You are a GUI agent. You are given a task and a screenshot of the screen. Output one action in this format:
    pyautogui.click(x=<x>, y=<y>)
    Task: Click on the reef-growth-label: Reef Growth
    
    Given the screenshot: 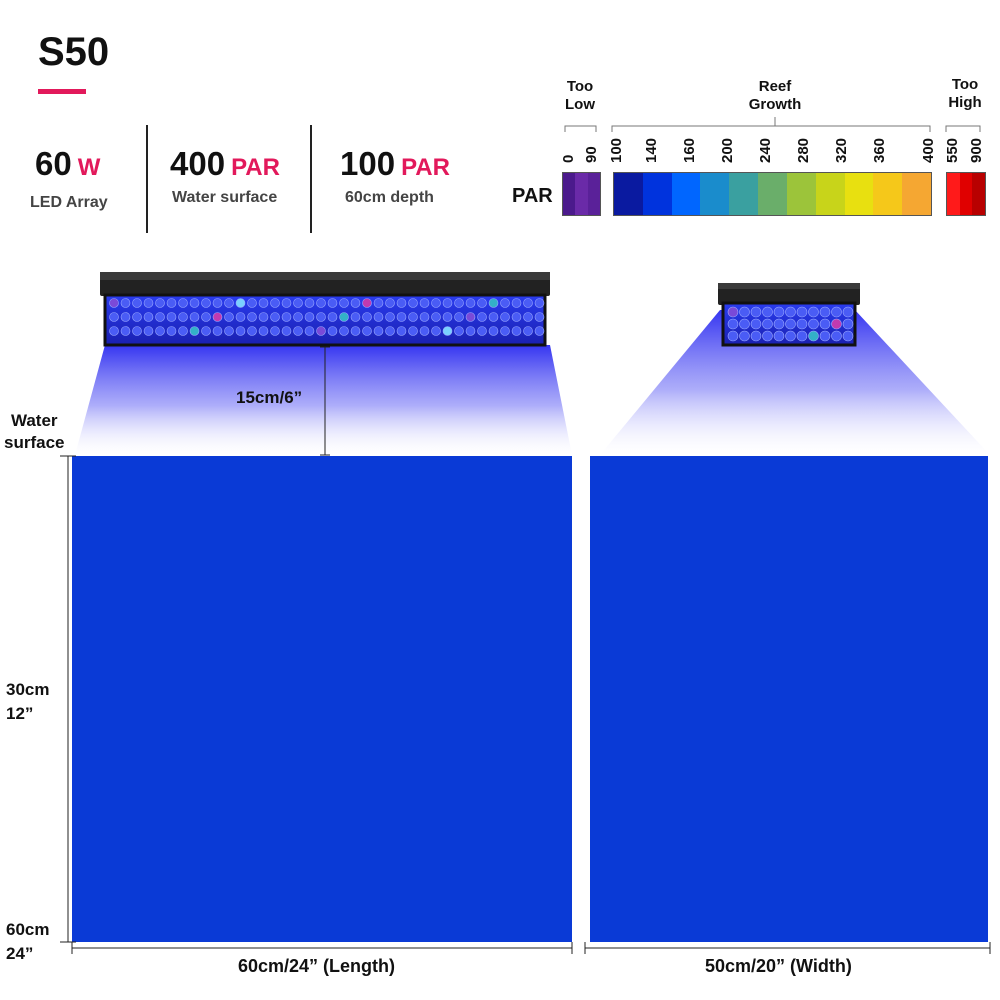 What is the action you would take?
    pyautogui.click(x=775, y=95)
    